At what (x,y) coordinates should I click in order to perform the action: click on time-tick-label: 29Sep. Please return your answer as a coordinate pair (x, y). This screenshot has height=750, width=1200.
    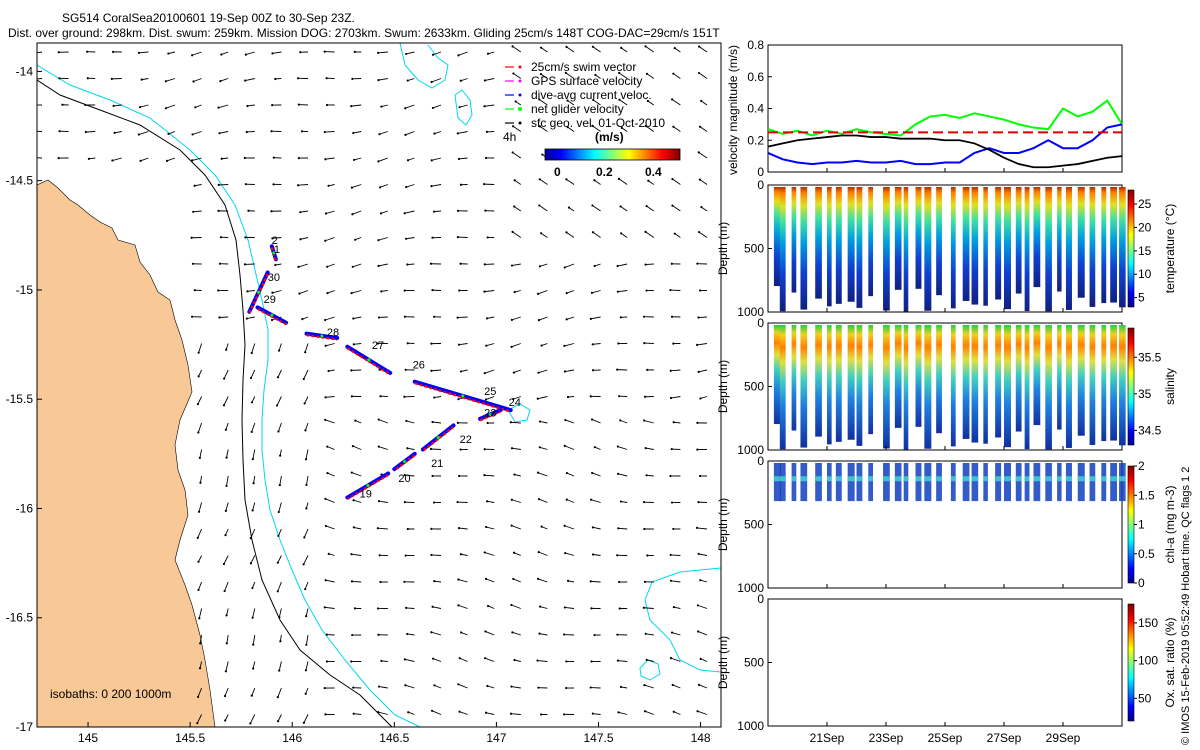
    Looking at the image, I should click on (1063, 738).